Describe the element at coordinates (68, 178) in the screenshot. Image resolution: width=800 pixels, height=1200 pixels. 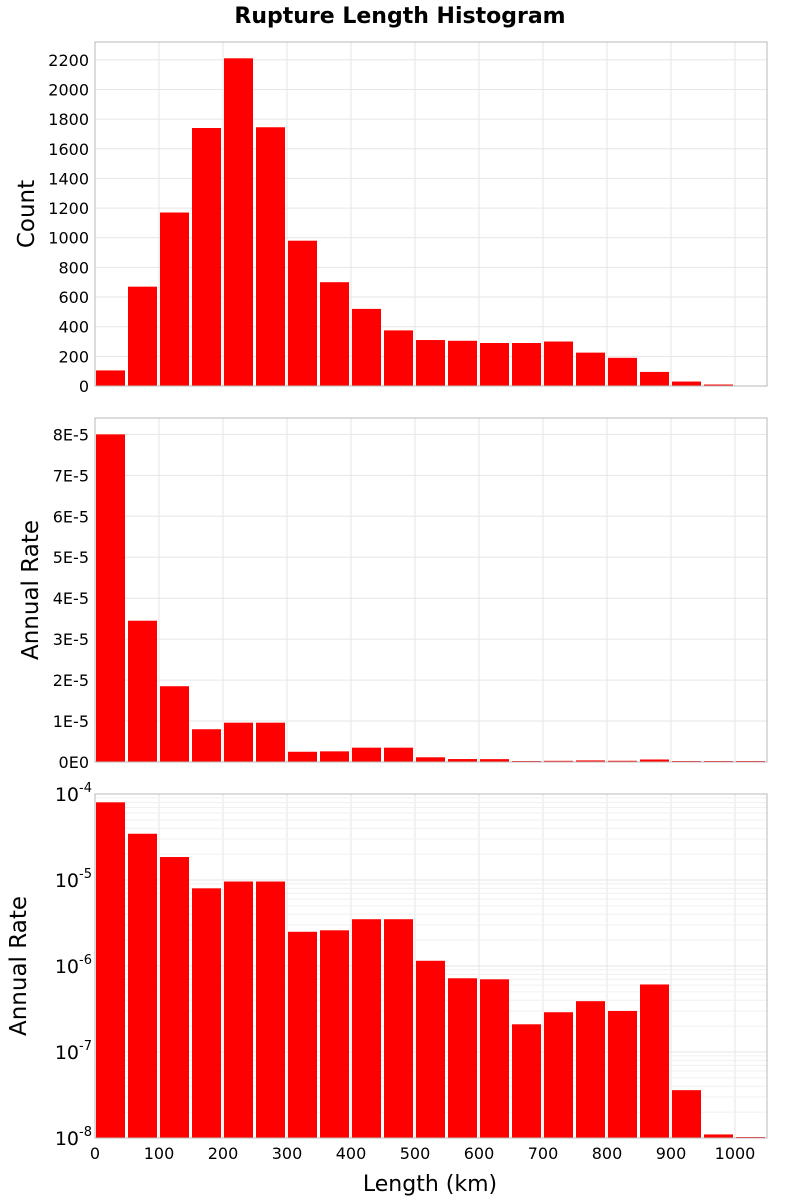
I see `y-tick-label: 1400` at that location.